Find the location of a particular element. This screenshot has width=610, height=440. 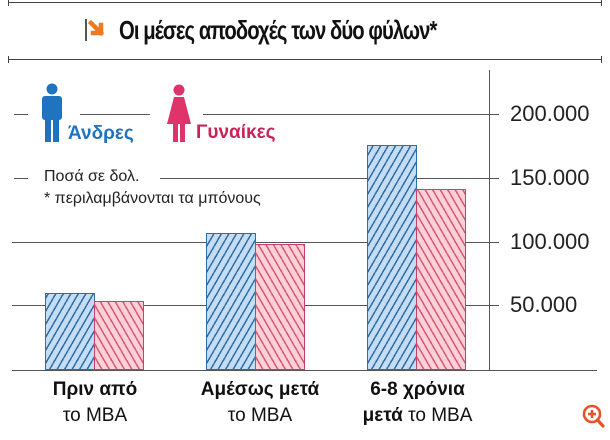

legend-women: Γυναίκες is located at coordinates (221, 113).